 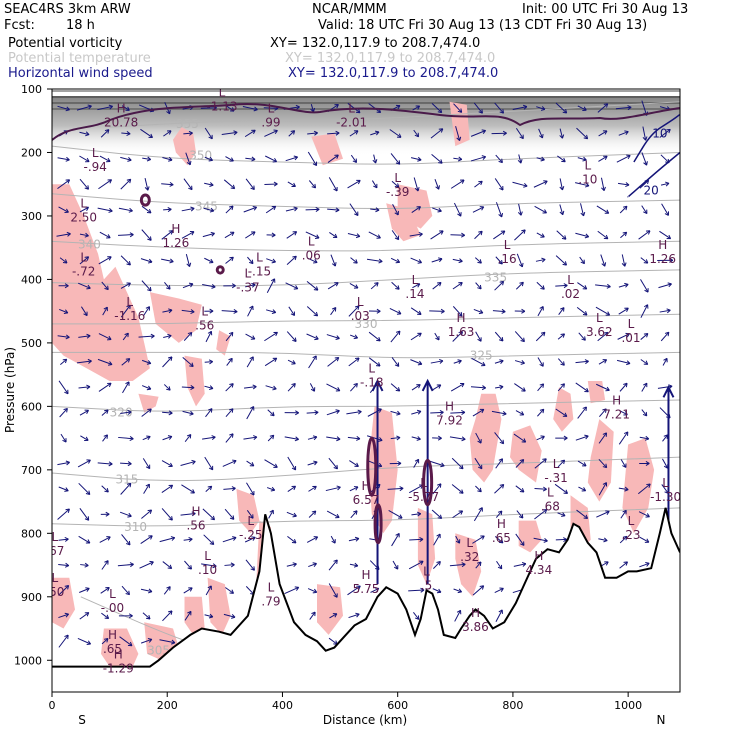 I want to click on pv-extremum-low: L.10, so click(x=207, y=563).